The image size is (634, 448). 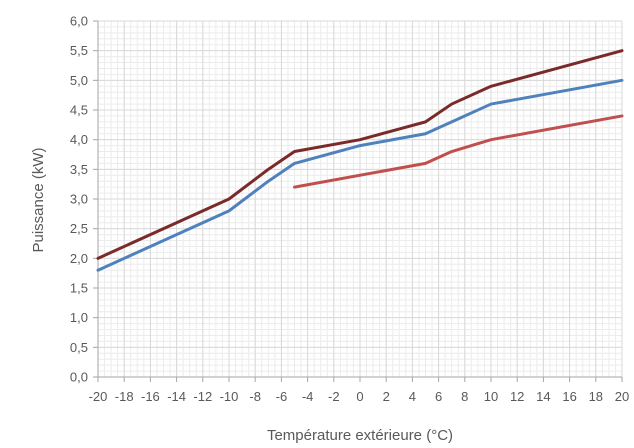 What do you see at coordinates (543, 396) in the screenshot?
I see `x-tick-label: 14` at bounding box center [543, 396].